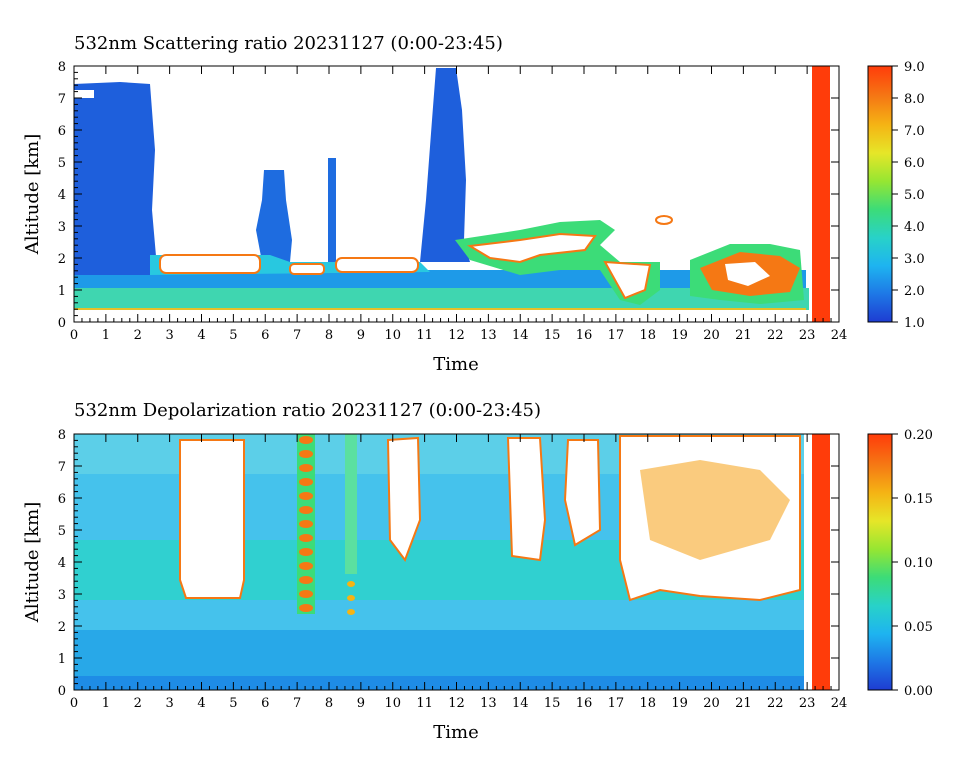 The width and height of the screenshot is (960, 770). Describe the element at coordinates (455, 732) in the screenshot. I see `x-axis-label: Time` at that location.